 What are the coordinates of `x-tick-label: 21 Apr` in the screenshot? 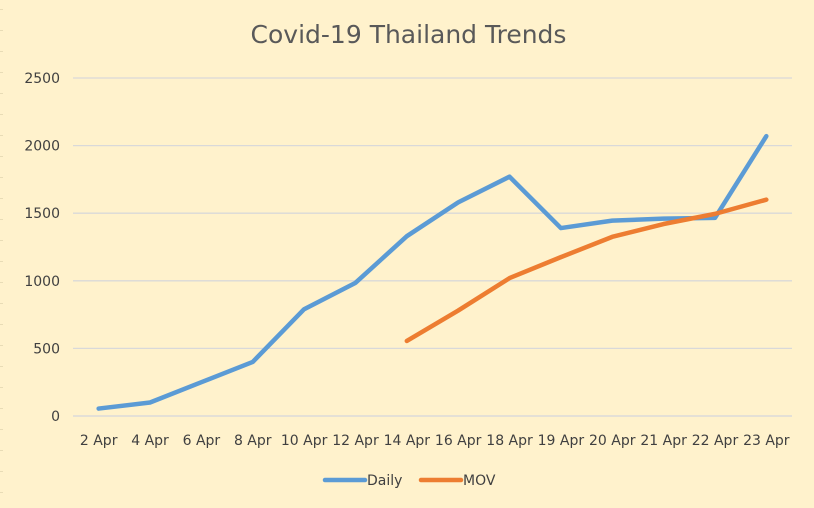 It's located at (663, 441).